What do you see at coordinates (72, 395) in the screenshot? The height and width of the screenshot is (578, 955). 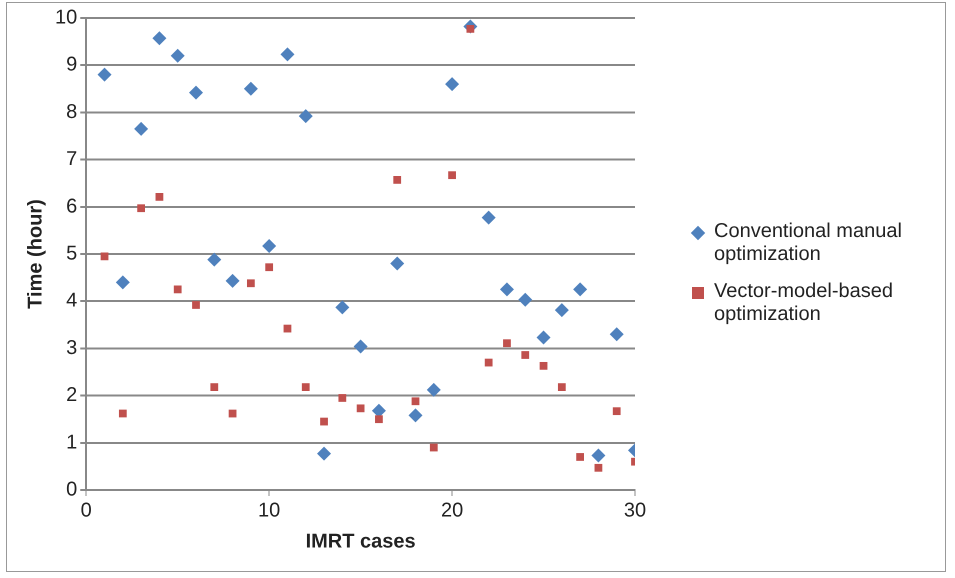 I see `y-tick-label: 2` at bounding box center [72, 395].